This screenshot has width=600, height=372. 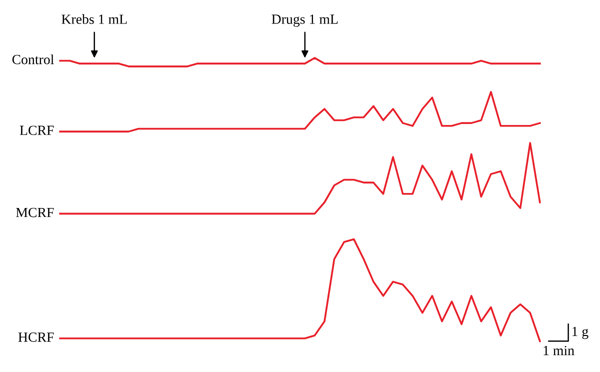 I want to click on series-label: MCRF, so click(x=35, y=213).